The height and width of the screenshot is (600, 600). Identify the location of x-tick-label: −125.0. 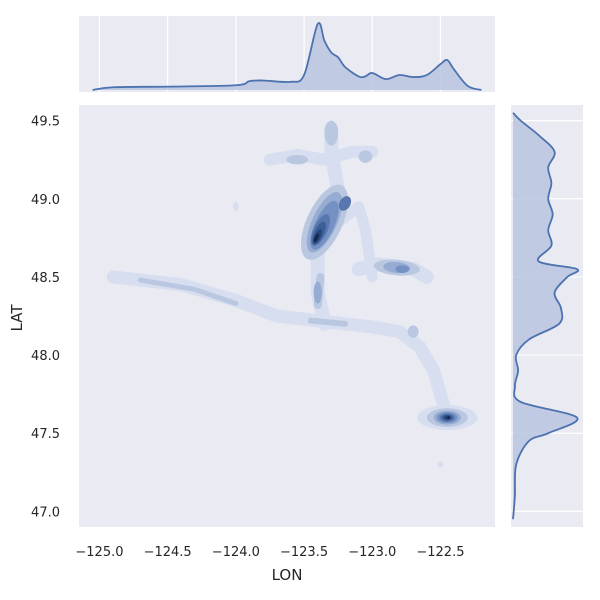
(99, 552).